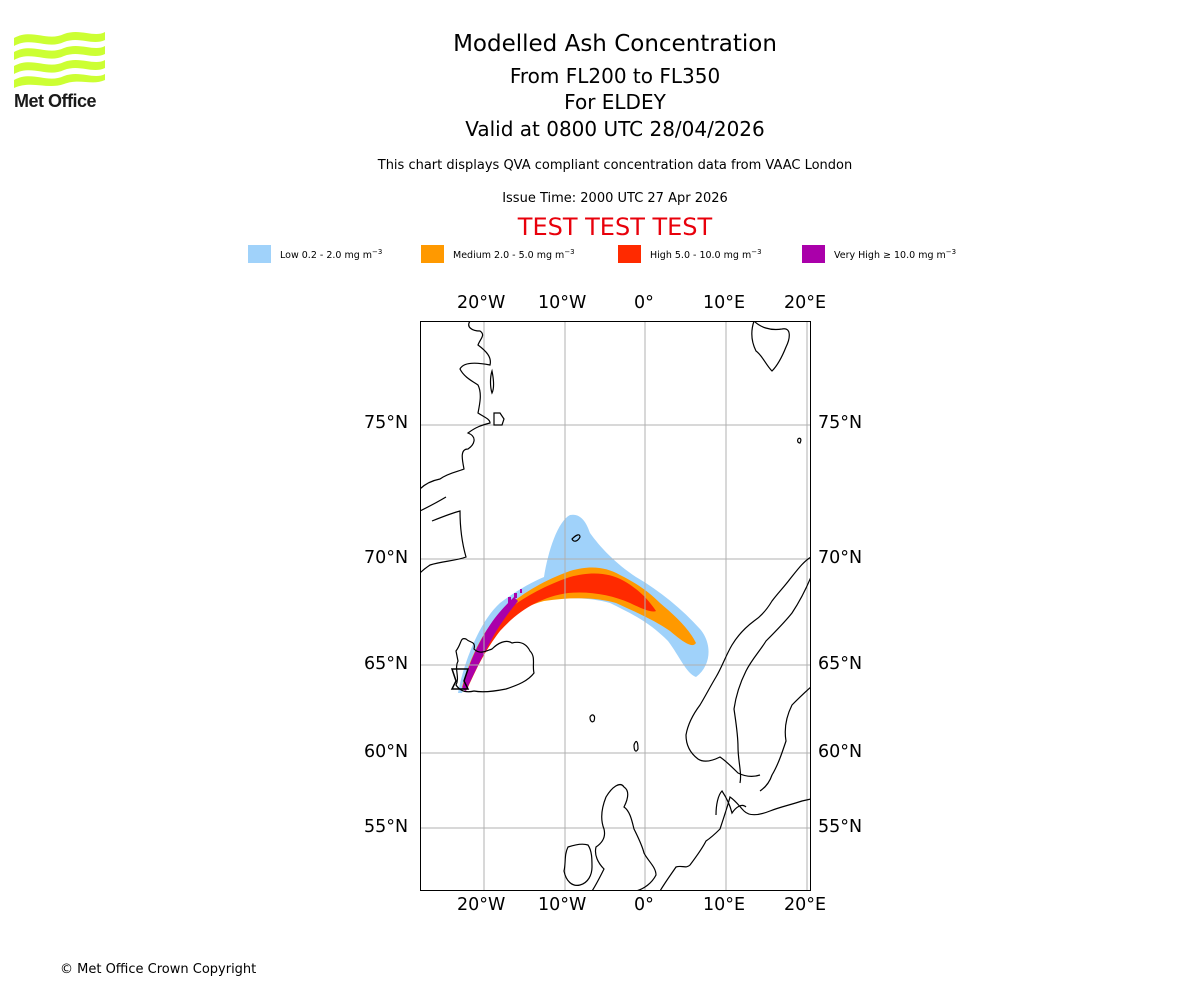 The image size is (1200, 1000). I want to click on legend-swatch-high, so click(629, 254).